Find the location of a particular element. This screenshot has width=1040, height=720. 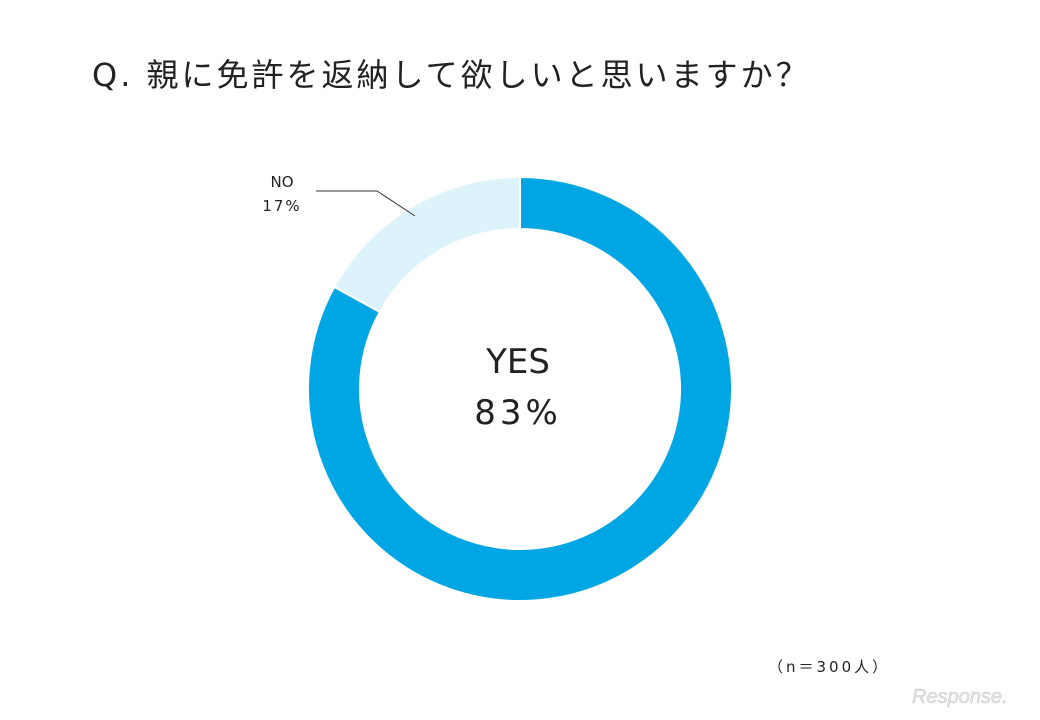

yes-value-label: 83% is located at coordinates (518, 413).